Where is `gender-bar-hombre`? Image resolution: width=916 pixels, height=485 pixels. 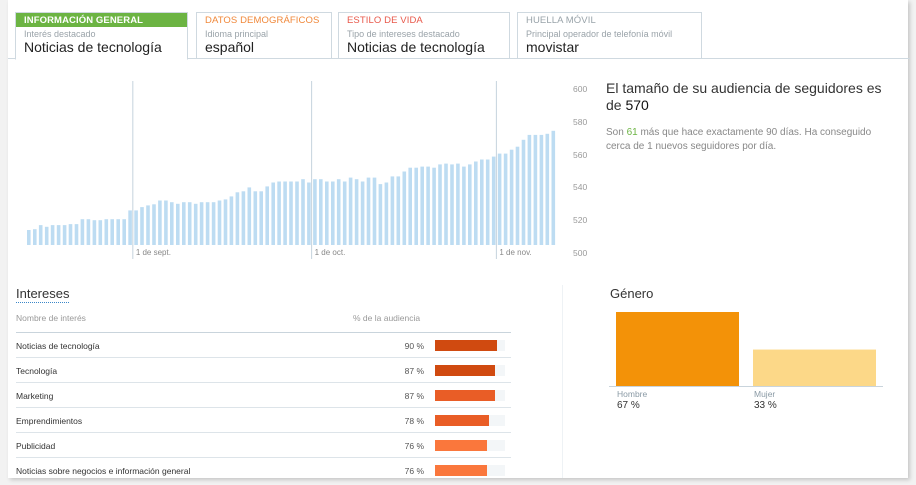
gender-bar-hombre is located at coordinates (677, 349).